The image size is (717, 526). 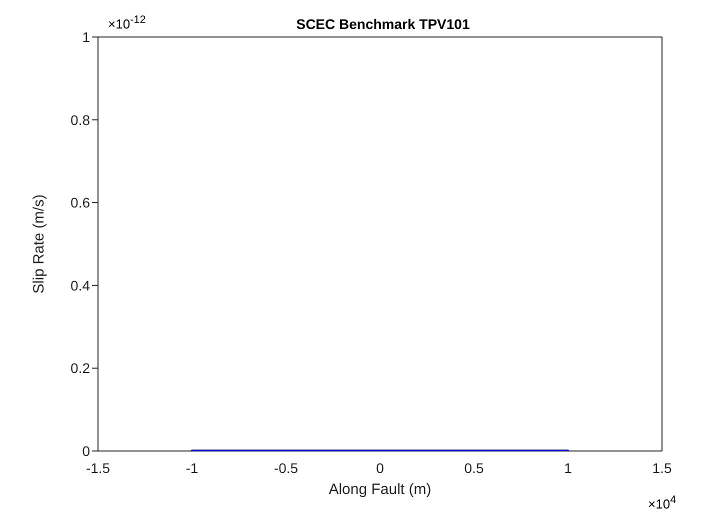 I want to click on axis-exponent: ×10$^{4}$, so click(x=662, y=503).